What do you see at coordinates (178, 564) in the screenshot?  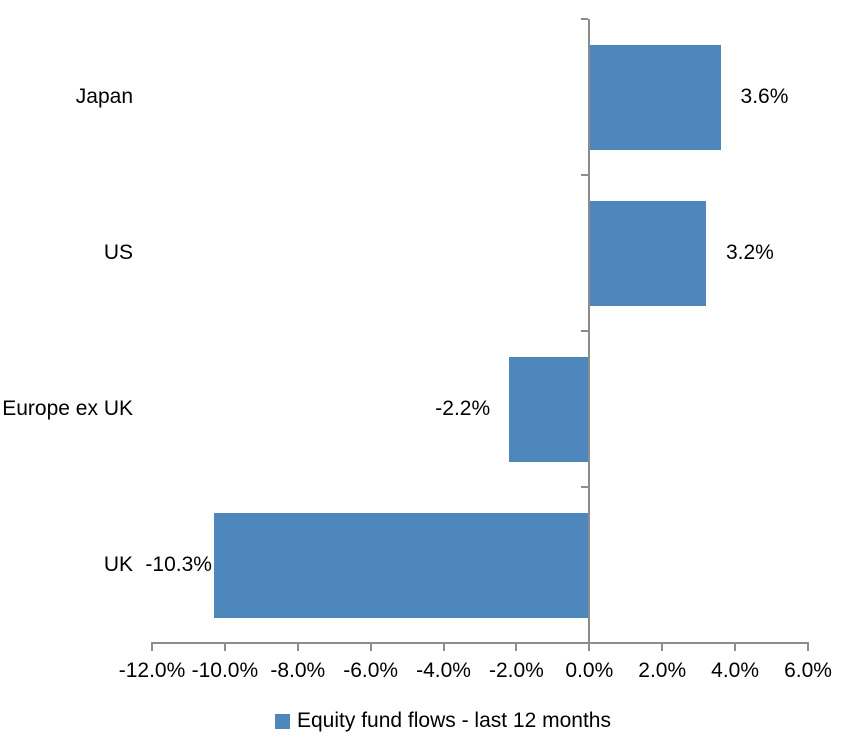 I see `bar-value-label: -10.3%` at bounding box center [178, 564].